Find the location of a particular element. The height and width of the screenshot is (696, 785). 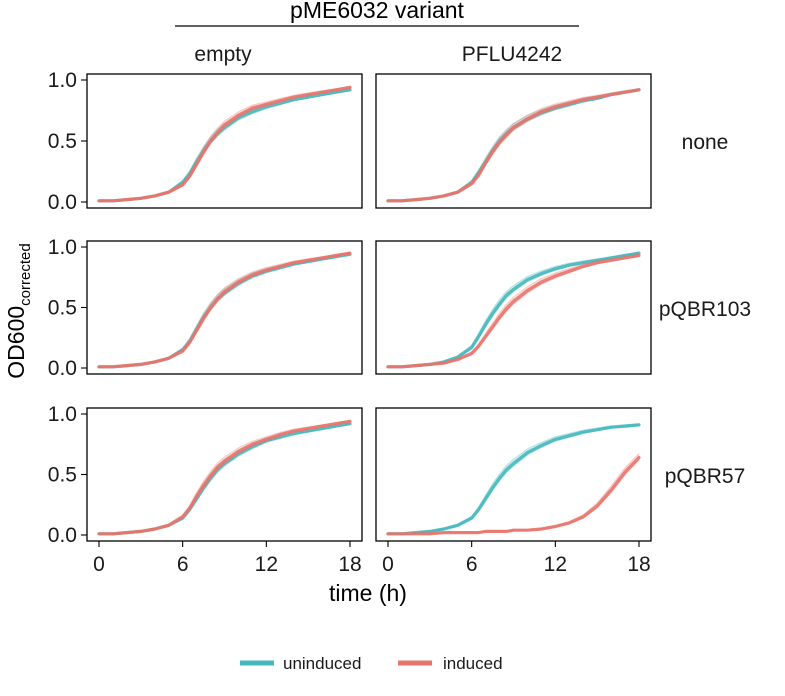

panel-pqbr57-empty: 0.0 0.5 1.0 0 6 12 18 is located at coordinates (205, 489).